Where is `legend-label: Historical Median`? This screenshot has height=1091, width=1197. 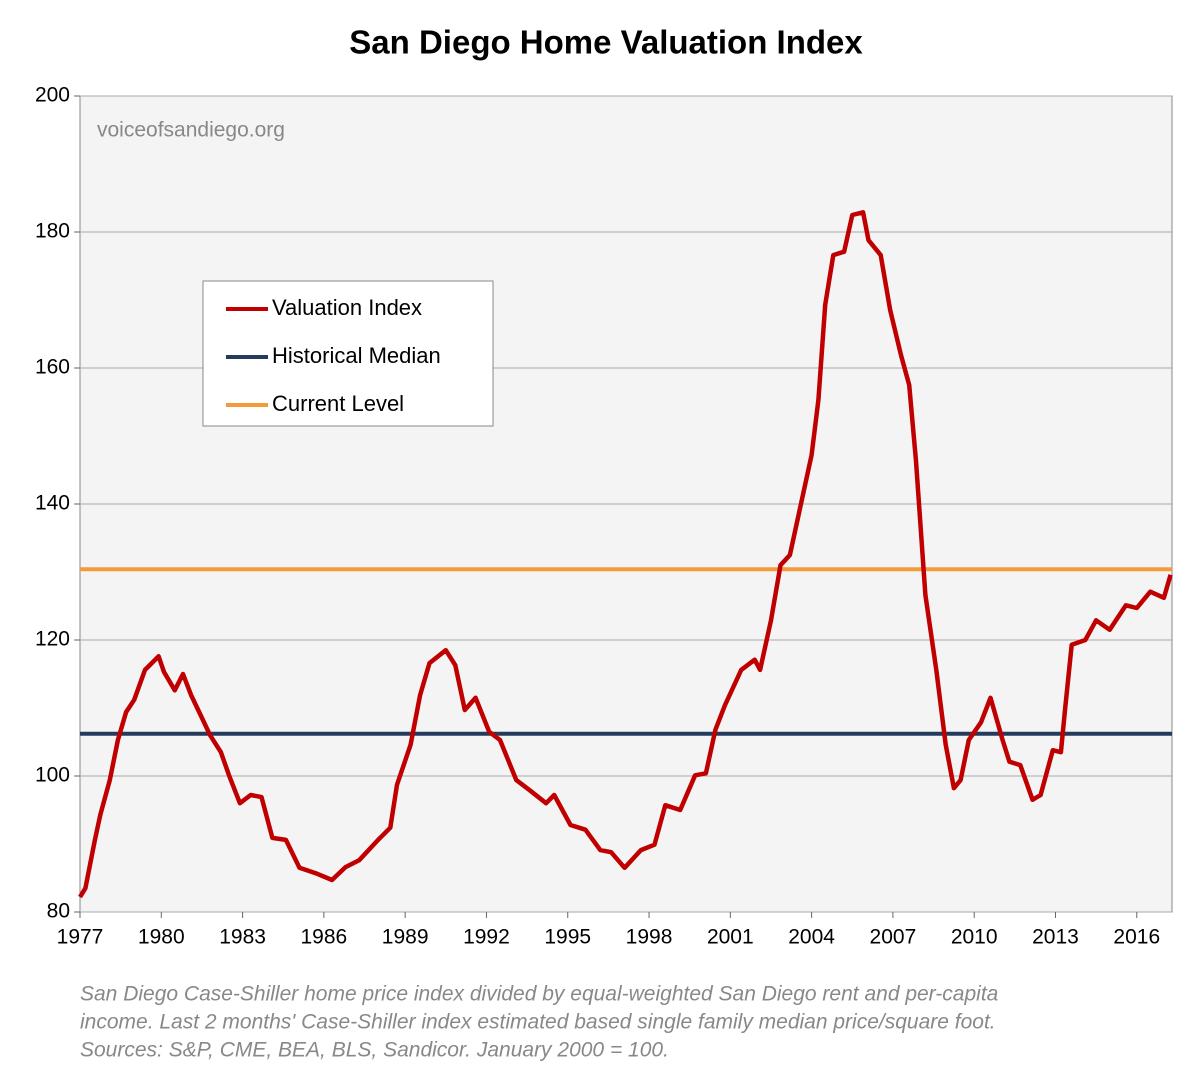 legend-label: Historical Median is located at coordinates (356, 355).